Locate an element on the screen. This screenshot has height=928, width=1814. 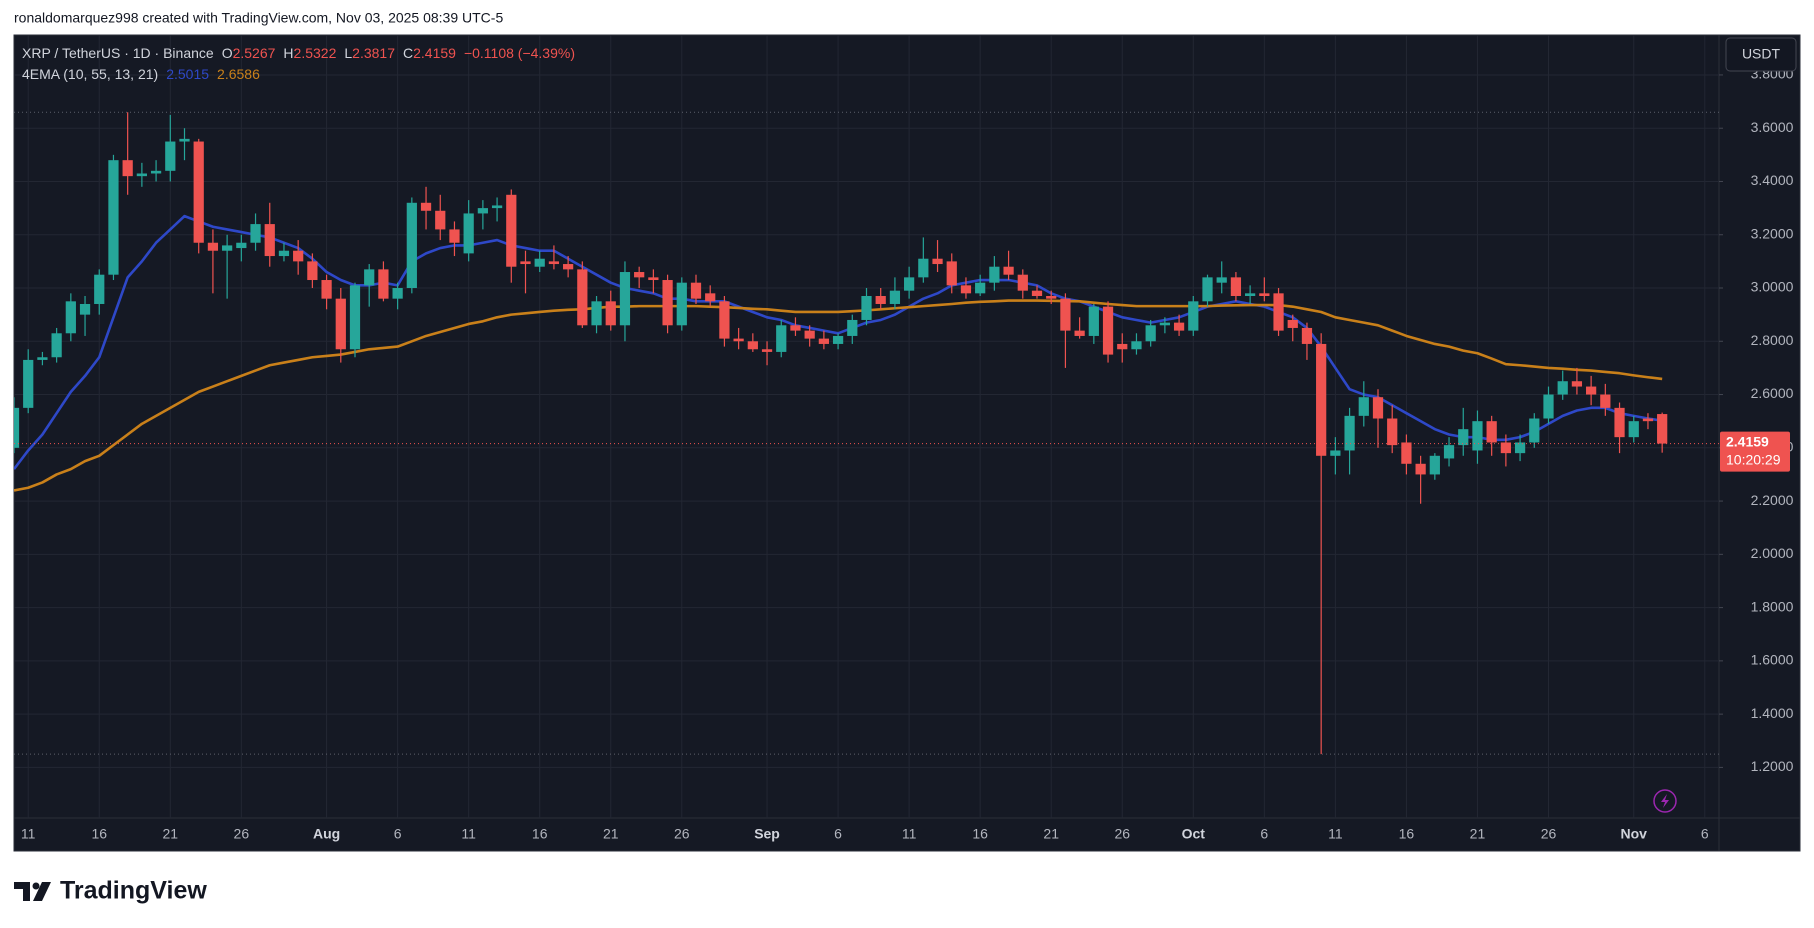
ema-slow-value: 2.6586 is located at coordinates (238, 74).